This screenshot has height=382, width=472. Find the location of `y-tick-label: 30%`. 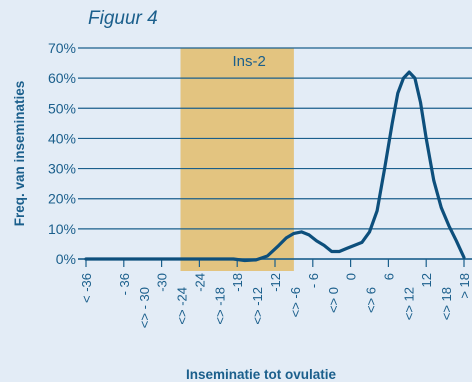

y-tick-label: 30% is located at coordinates (62, 169).